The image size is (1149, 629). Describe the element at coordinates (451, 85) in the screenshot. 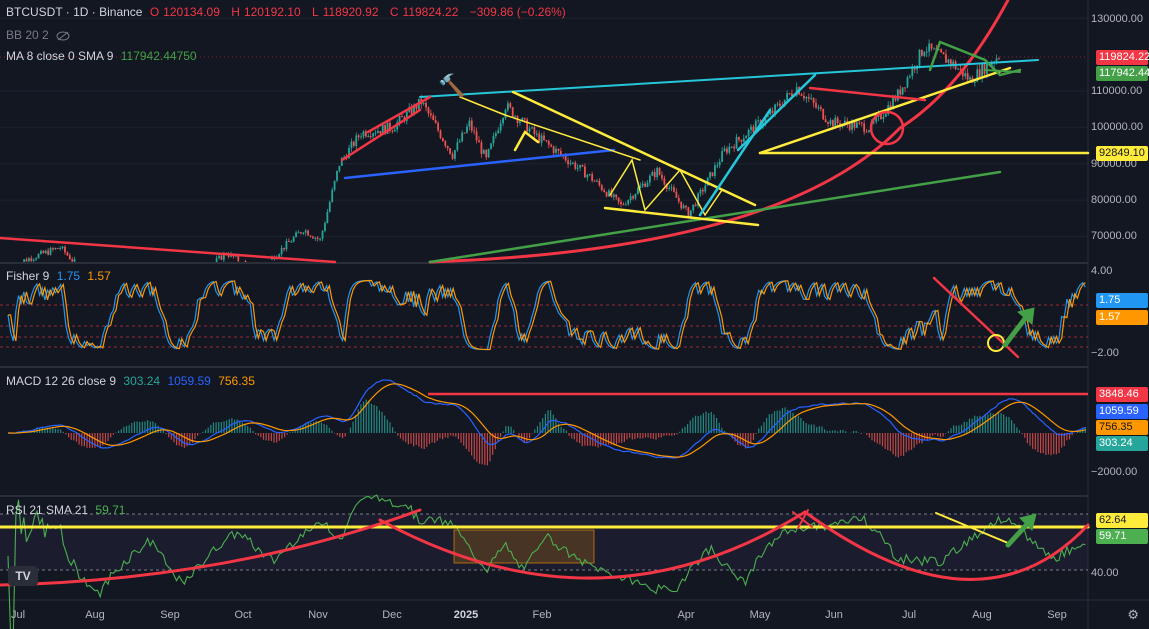

I see `hammer-icon: 🔨` at that location.